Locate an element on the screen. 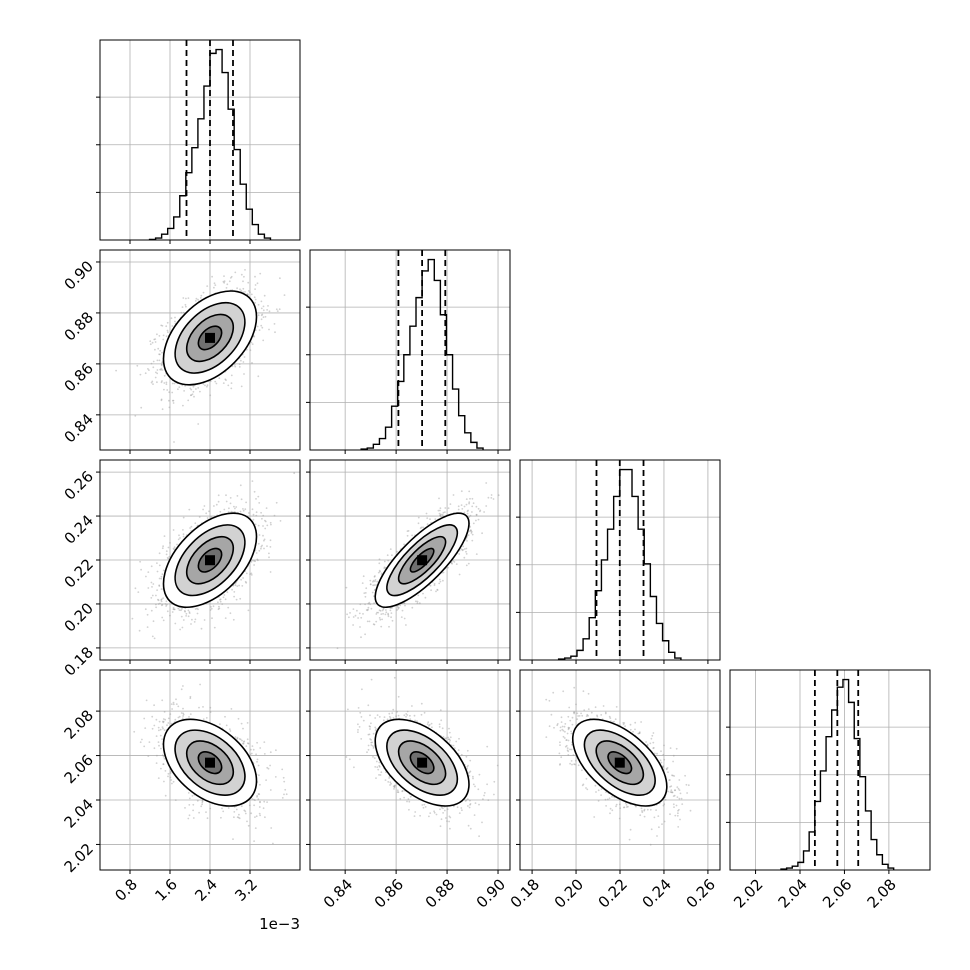 Image resolution: width=970 pixels, height=970 pixels. histogram-step is located at coordinates (837, 774).